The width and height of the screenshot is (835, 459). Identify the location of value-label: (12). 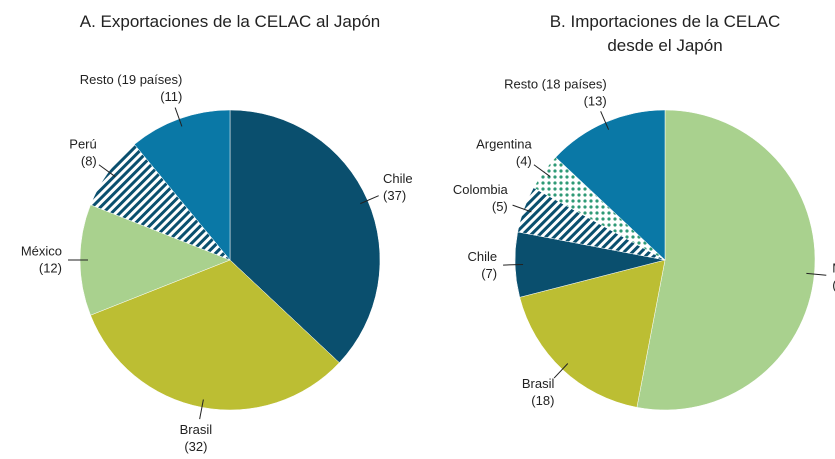
(50, 267).